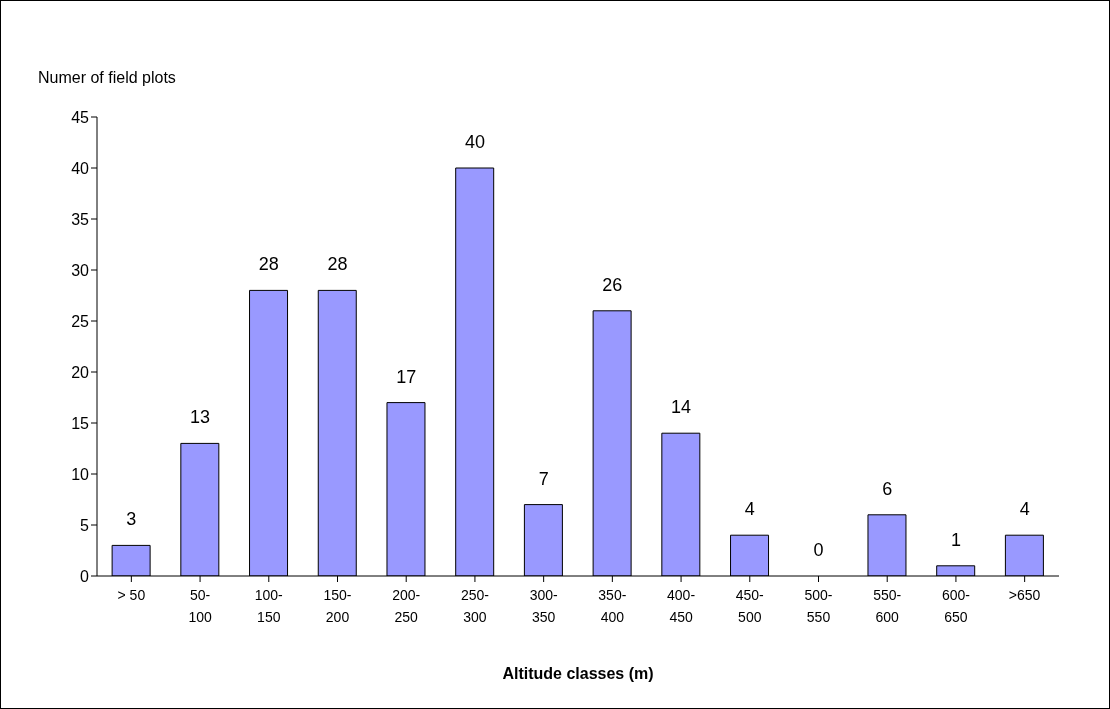 This screenshot has width=1110, height=709. What do you see at coordinates (612, 285) in the screenshot?
I see `data-label: 26` at bounding box center [612, 285].